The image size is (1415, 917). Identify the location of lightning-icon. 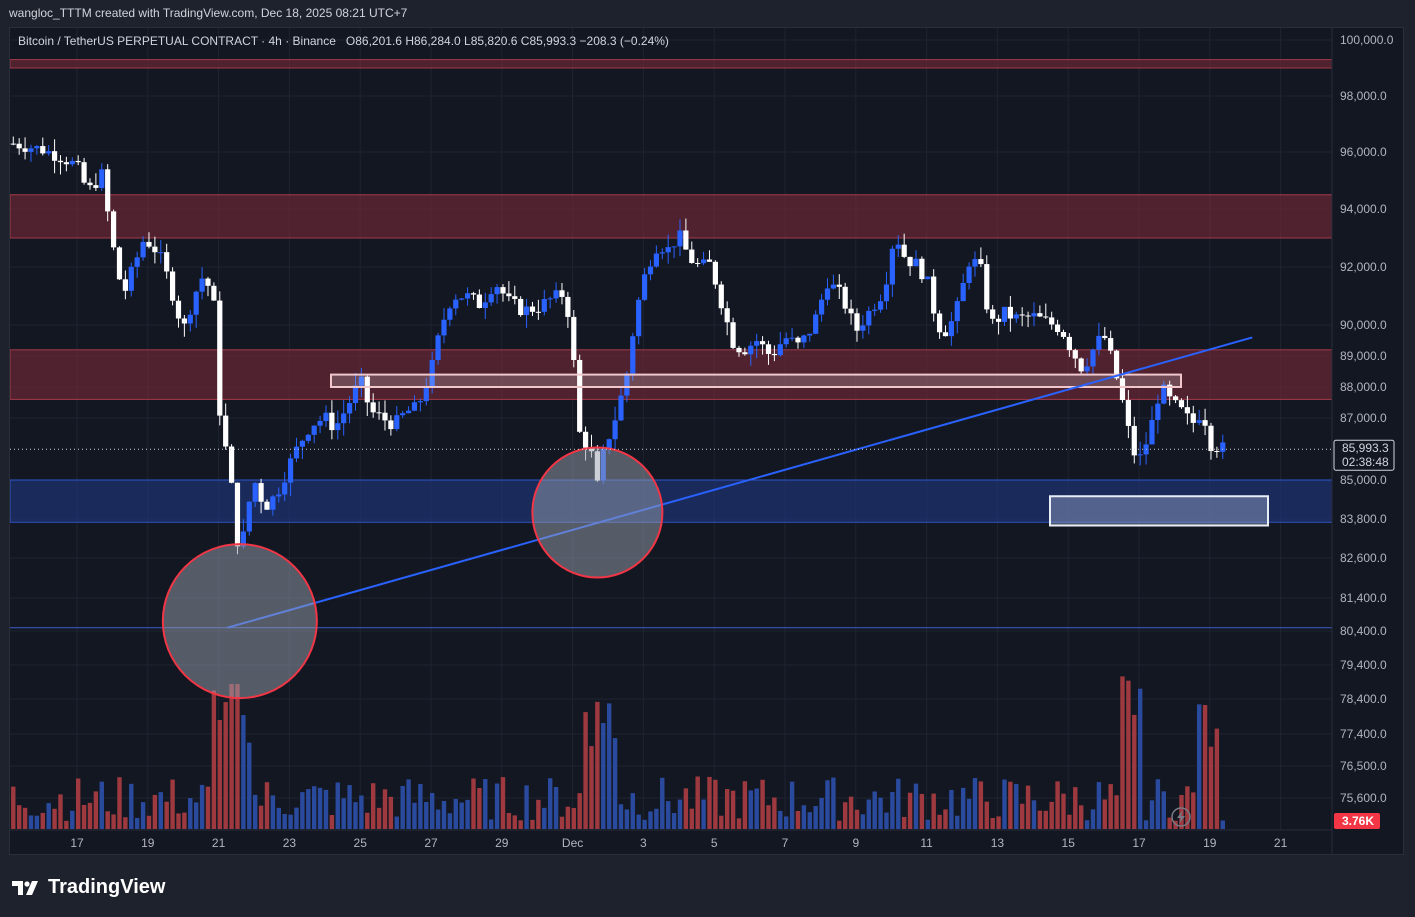
(1181, 817).